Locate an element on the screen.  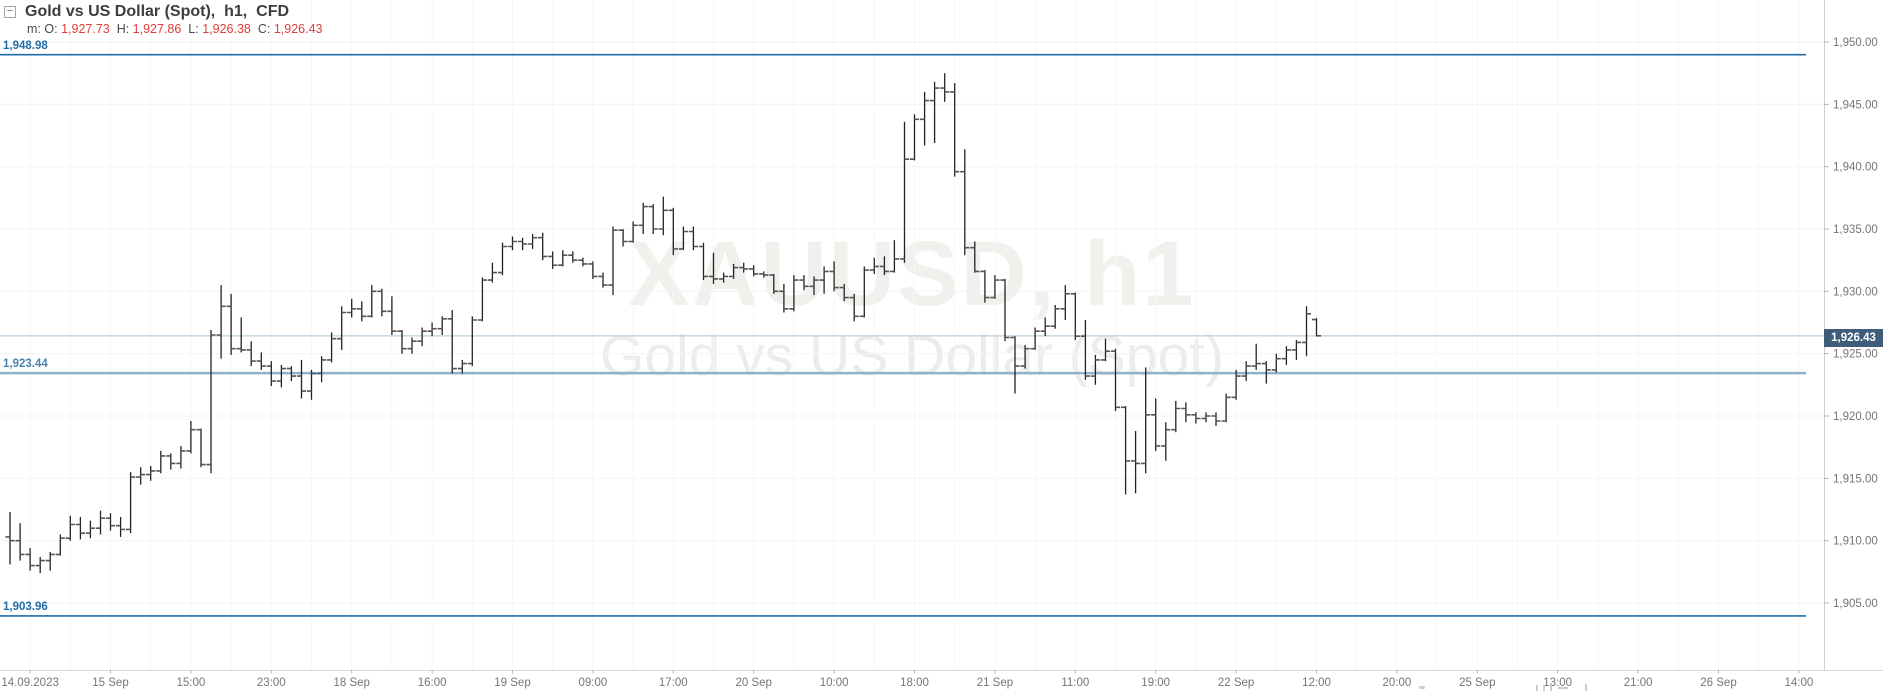
time-tick-label: 12:00 is located at coordinates (1316, 683).